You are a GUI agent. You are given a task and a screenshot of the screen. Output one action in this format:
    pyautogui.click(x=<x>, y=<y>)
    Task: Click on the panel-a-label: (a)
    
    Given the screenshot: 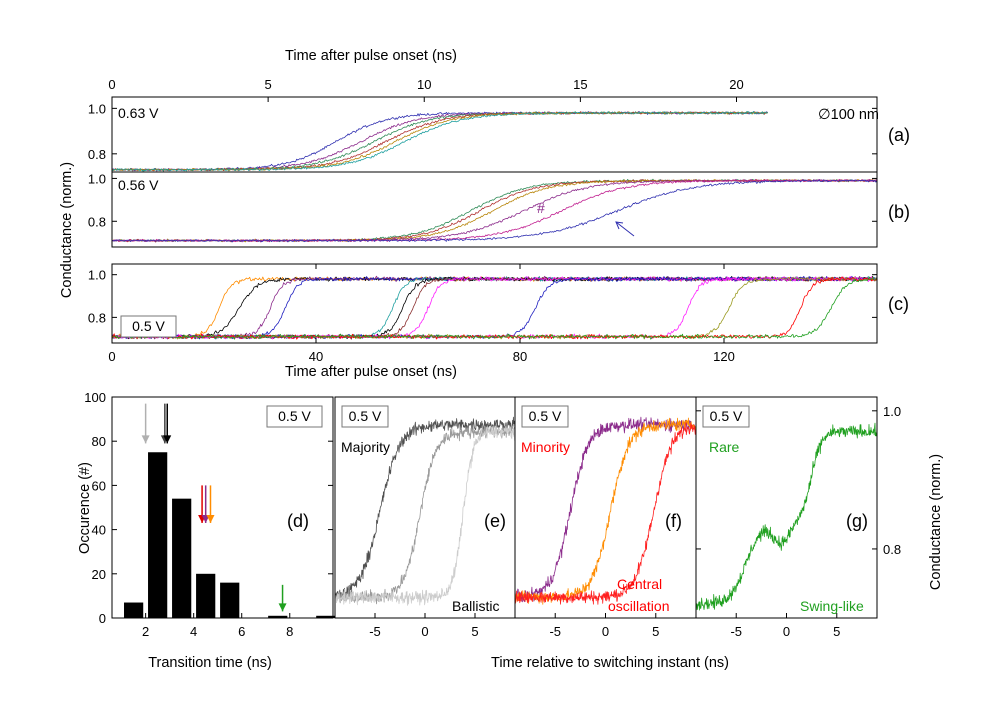 What is the action you would take?
    pyautogui.click(x=899, y=135)
    